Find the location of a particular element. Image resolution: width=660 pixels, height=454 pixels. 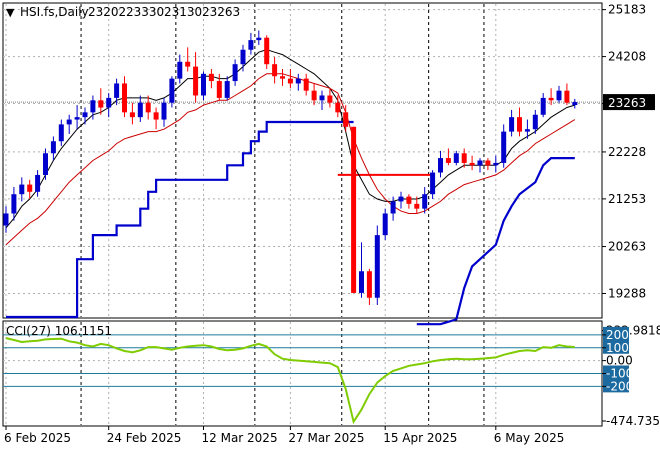

y-tick-label: 19288 is located at coordinates (627, 294).